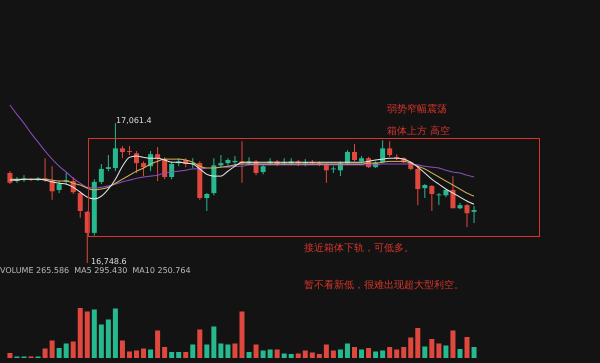 Image resolution: width=600 pixels, height=363 pixels. I want to click on annotation: 17,061.4, so click(134, 120).